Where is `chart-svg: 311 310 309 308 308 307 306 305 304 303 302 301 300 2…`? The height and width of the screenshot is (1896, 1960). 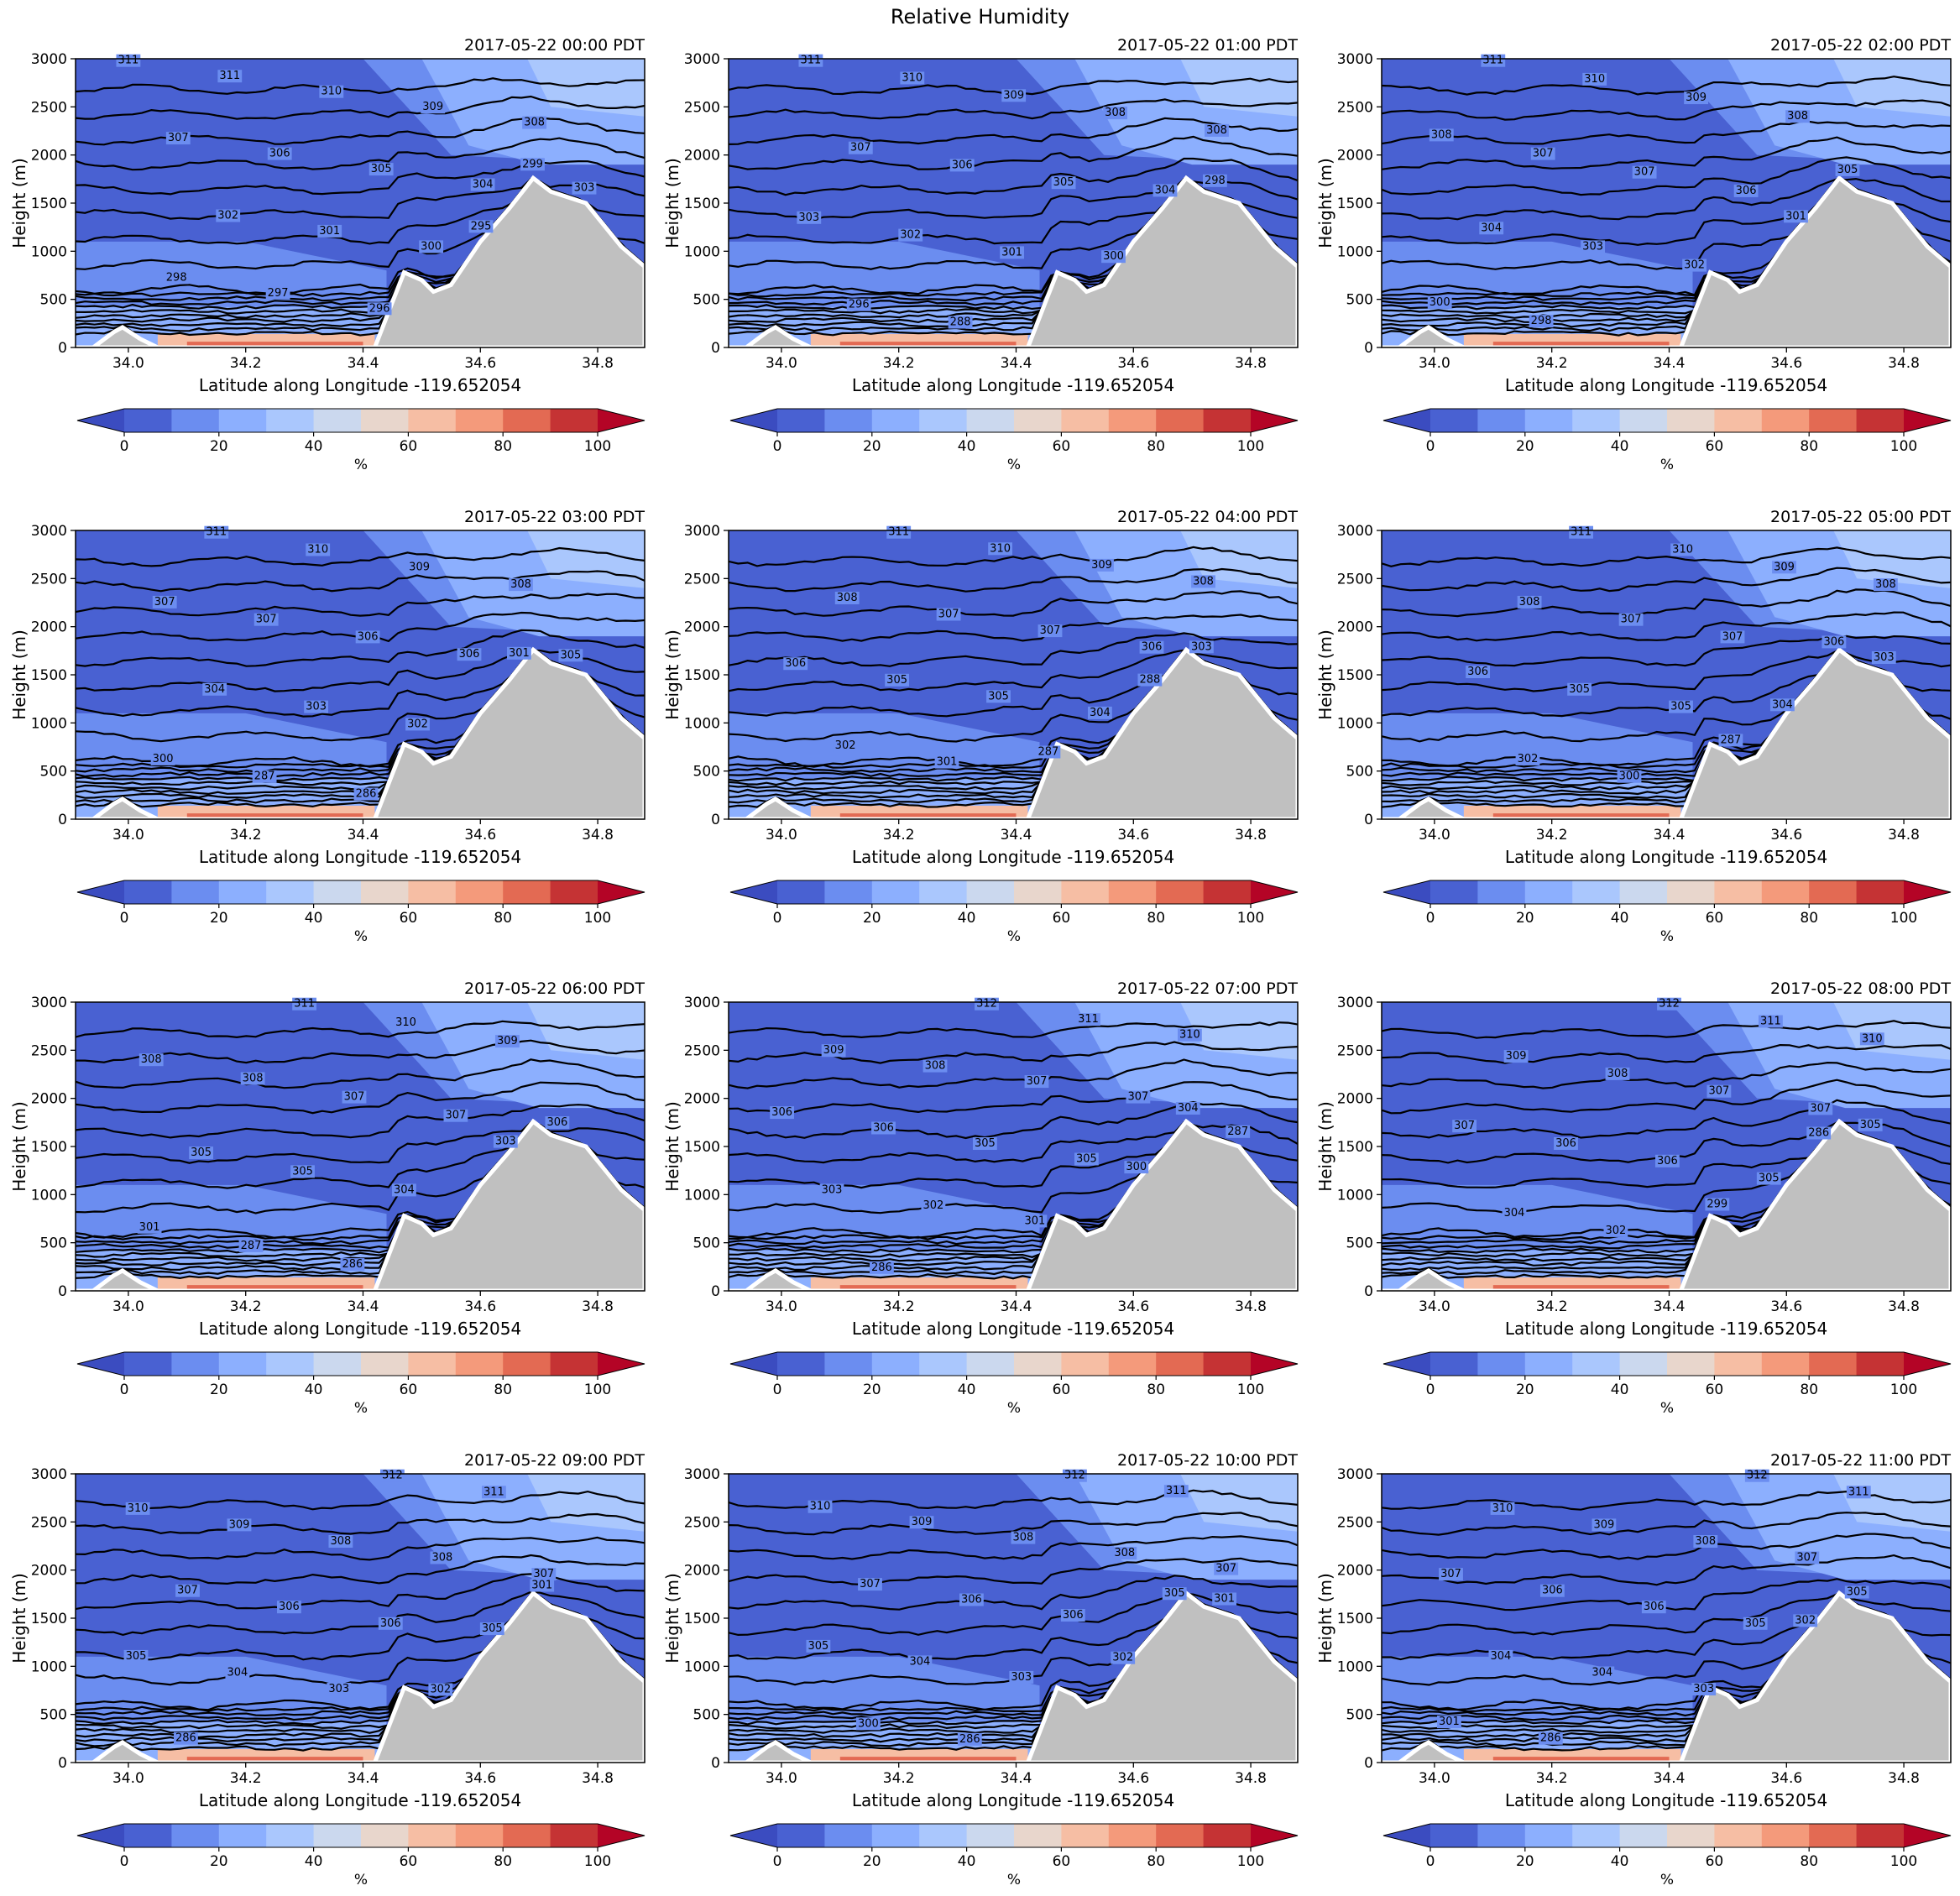
chart-svg: 311 310 309 308 308 307 306 305 304 303 302 301 300 2… is located at coordinates (980, 254).